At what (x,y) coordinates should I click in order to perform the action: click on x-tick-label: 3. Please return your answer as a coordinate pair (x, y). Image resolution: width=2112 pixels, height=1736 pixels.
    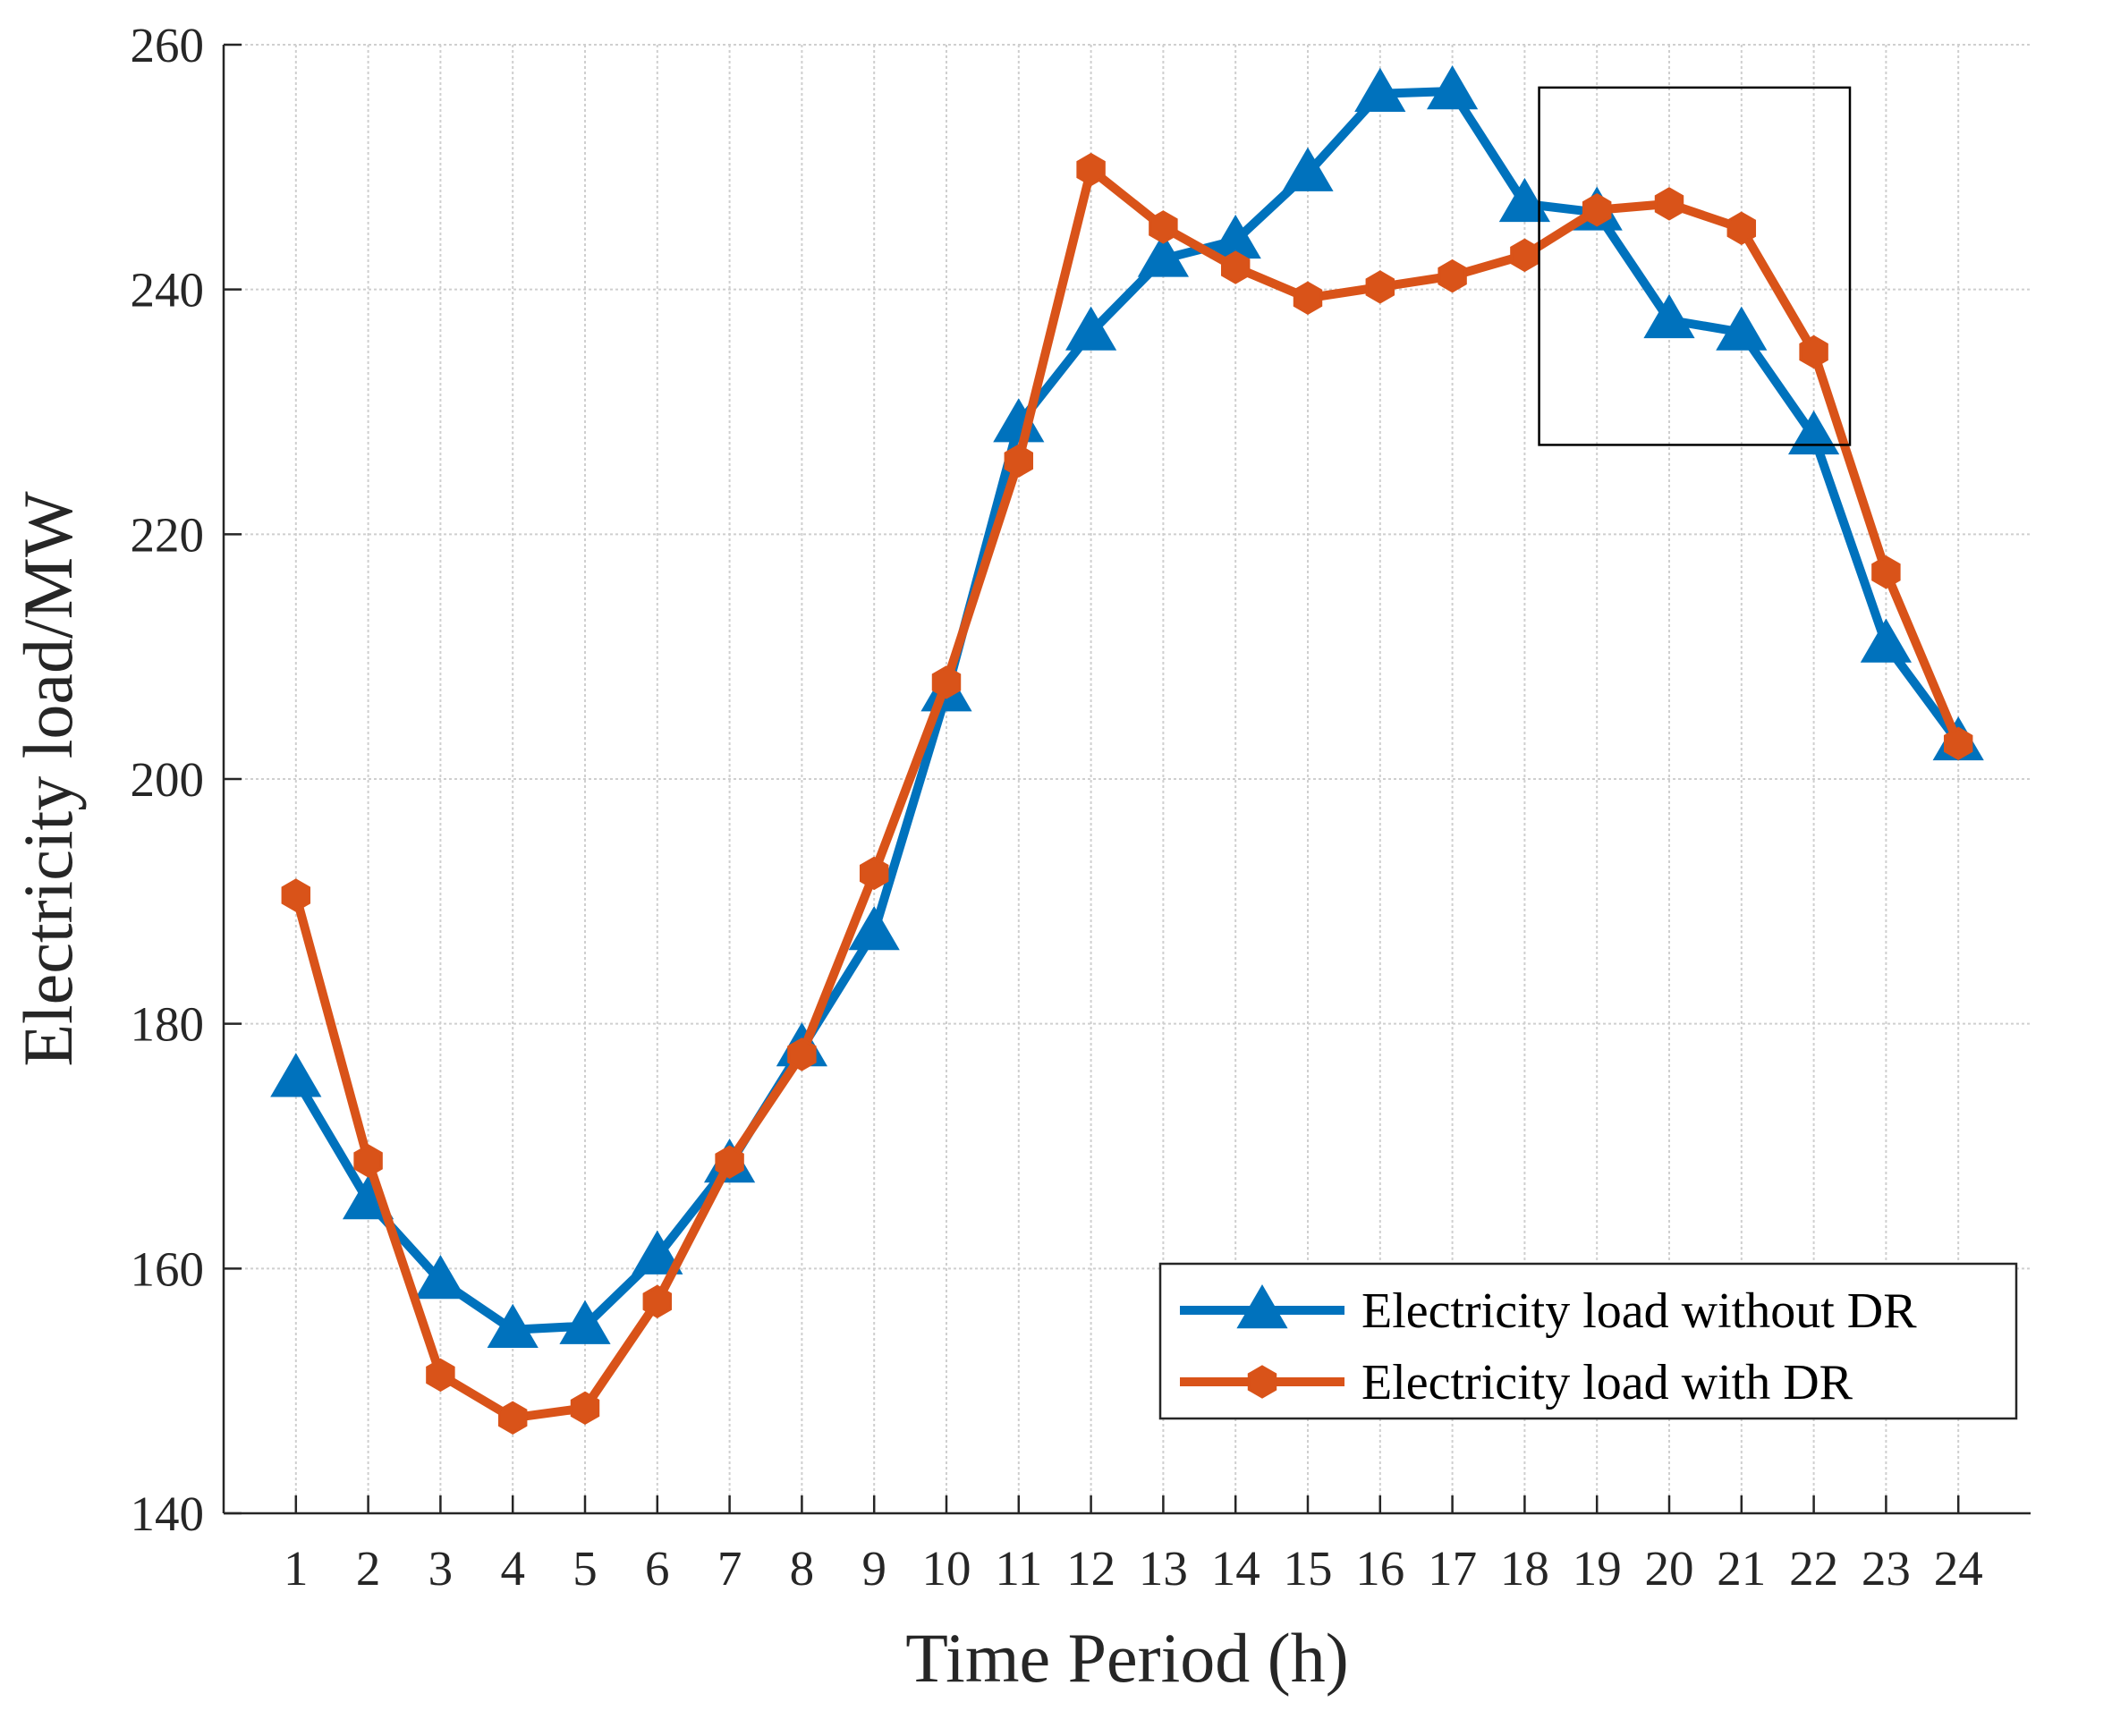
    Looking at the image, I should click on (441, 1568).